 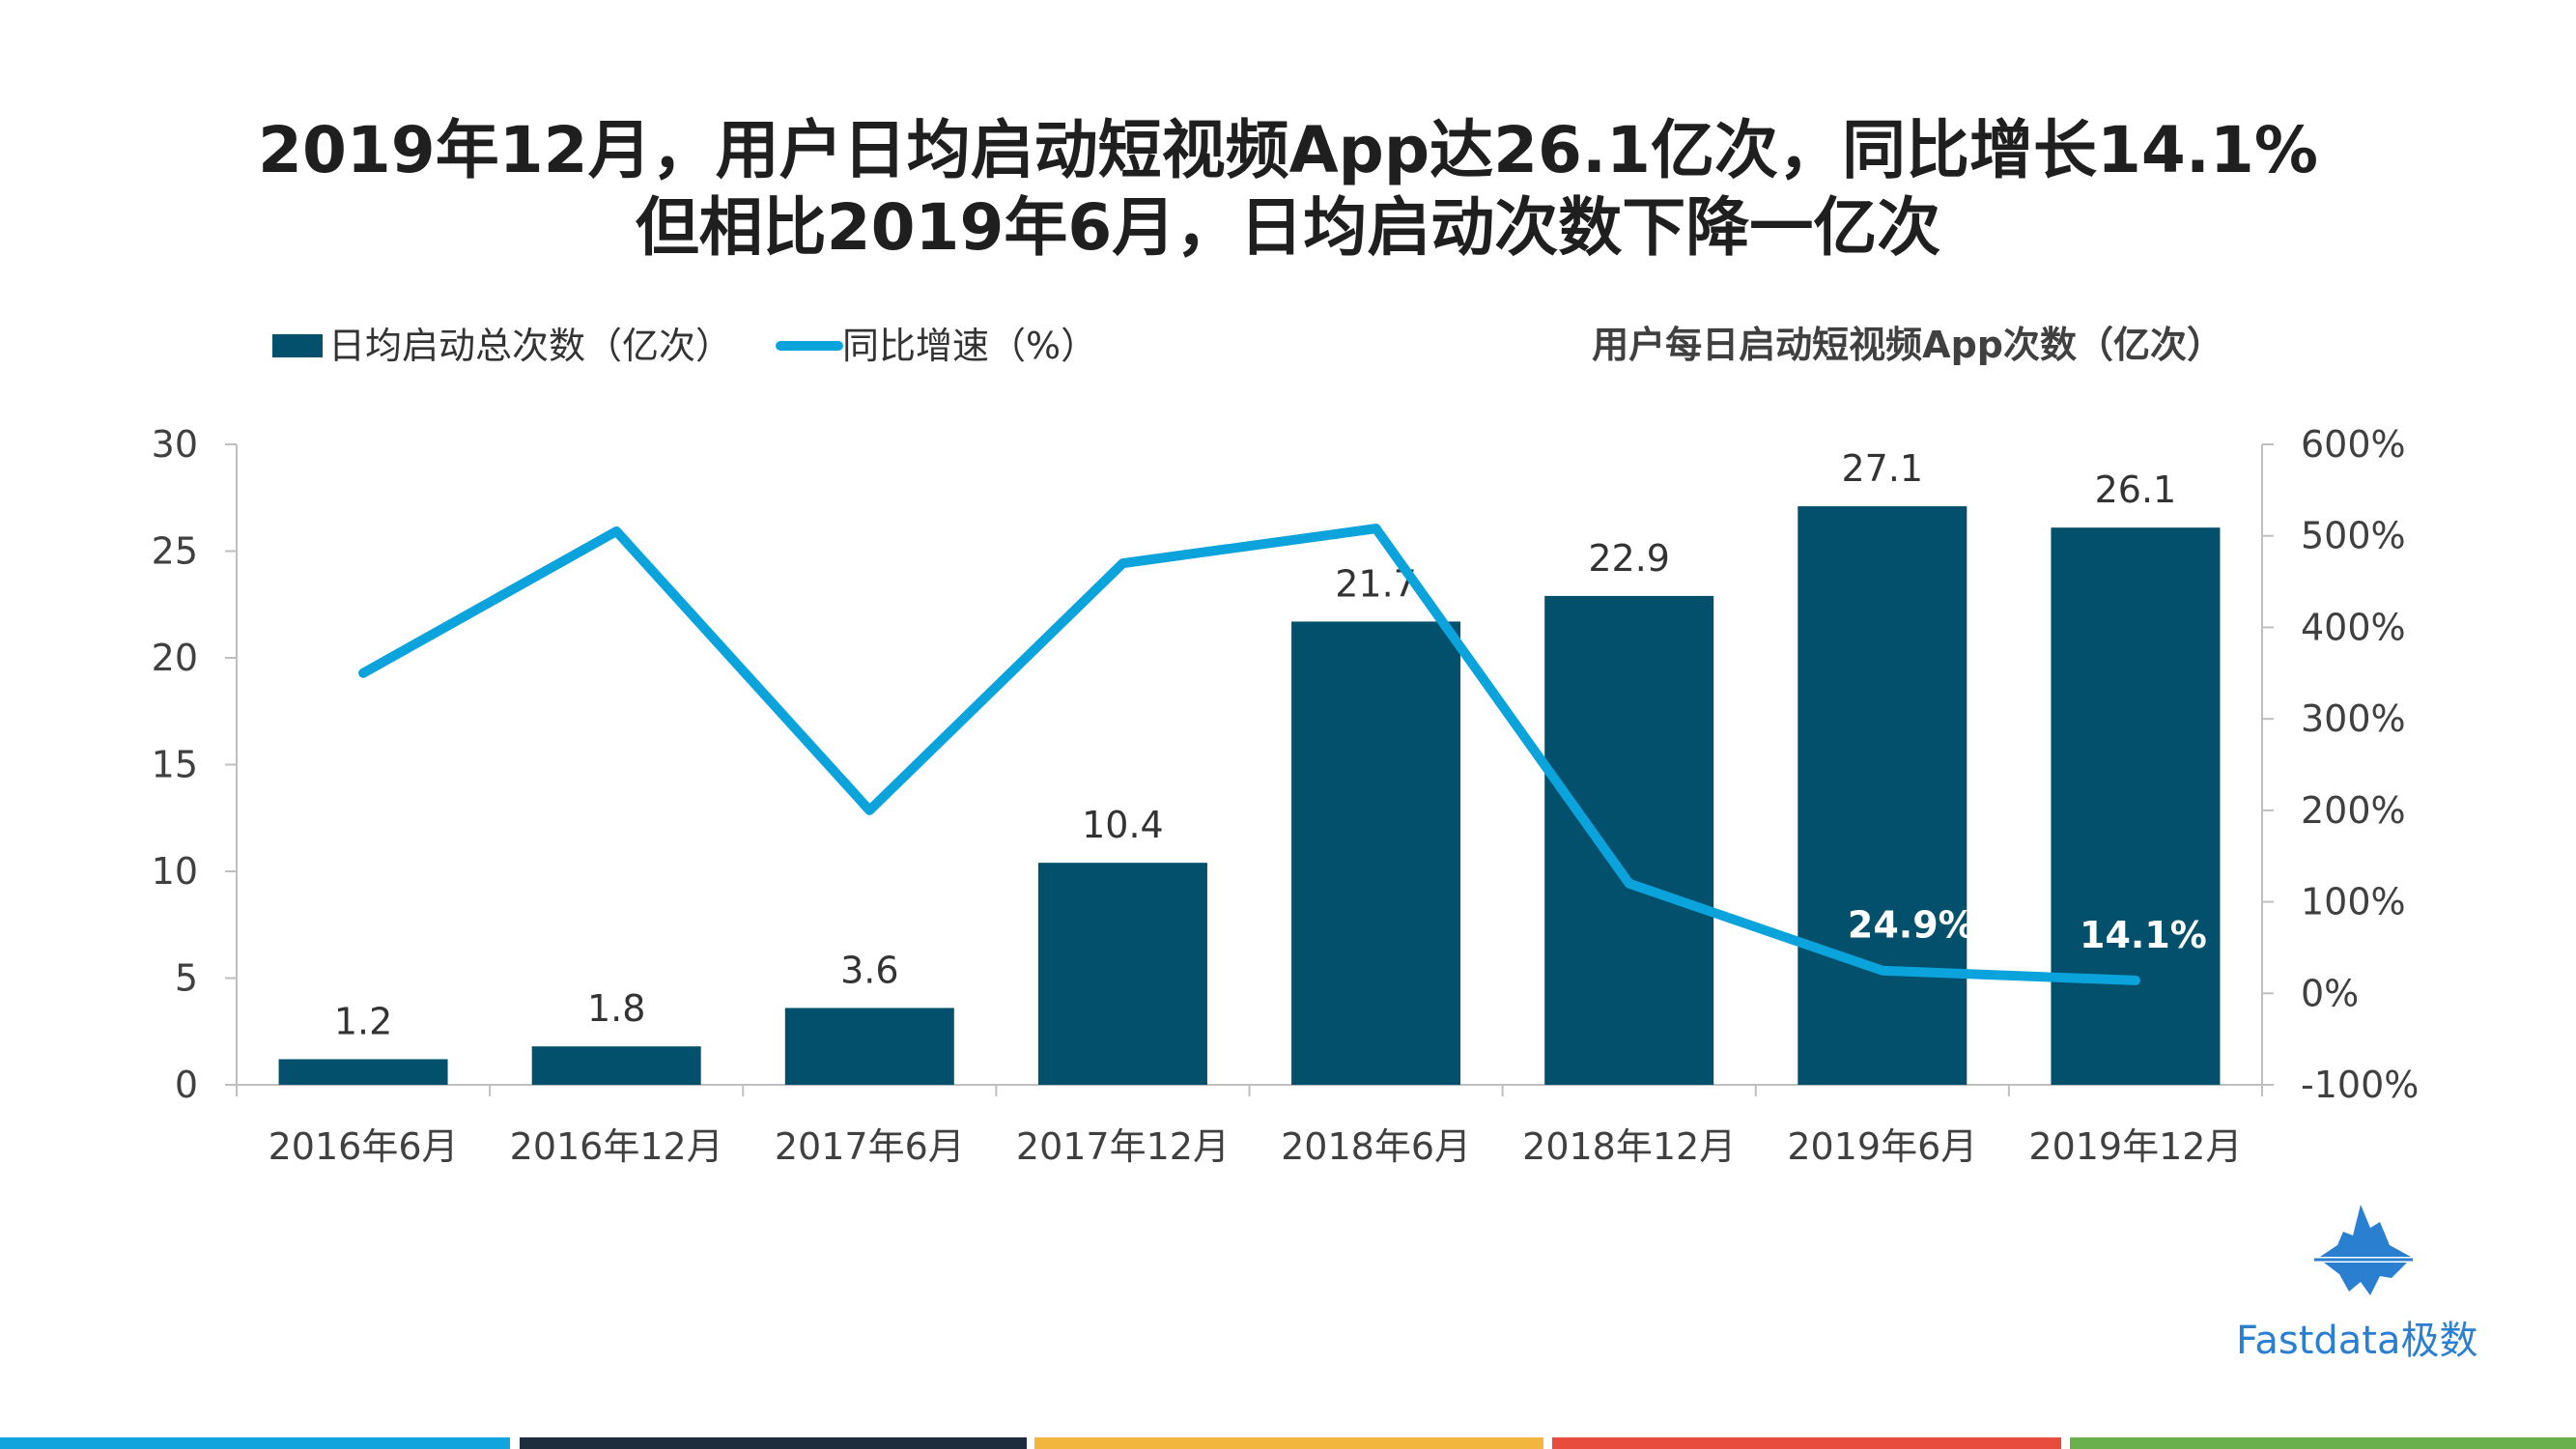 I want to click on x-tick-label: 2019年12月, so click(x=2135, y=1146).